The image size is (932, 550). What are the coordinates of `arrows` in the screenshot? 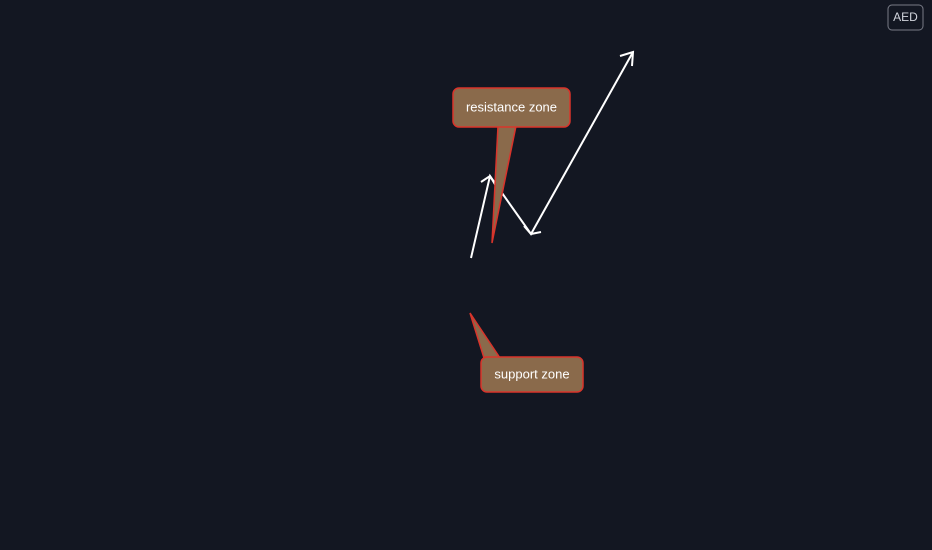 It's located at (552, 154).